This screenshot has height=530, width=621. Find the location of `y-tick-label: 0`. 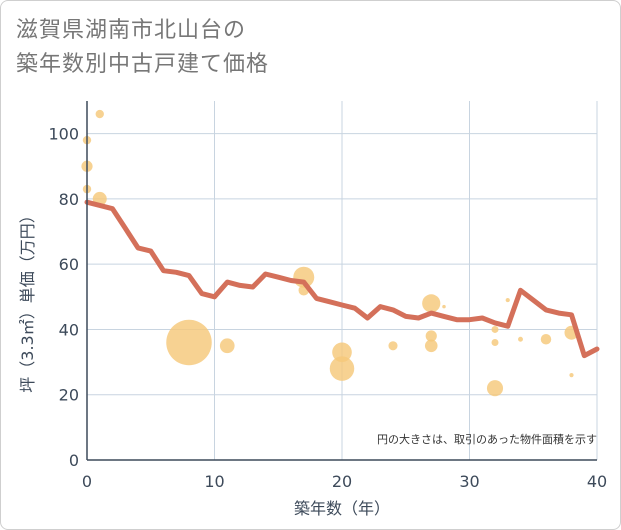

y-tick-label: 0 is located at coordinates (74, 460).